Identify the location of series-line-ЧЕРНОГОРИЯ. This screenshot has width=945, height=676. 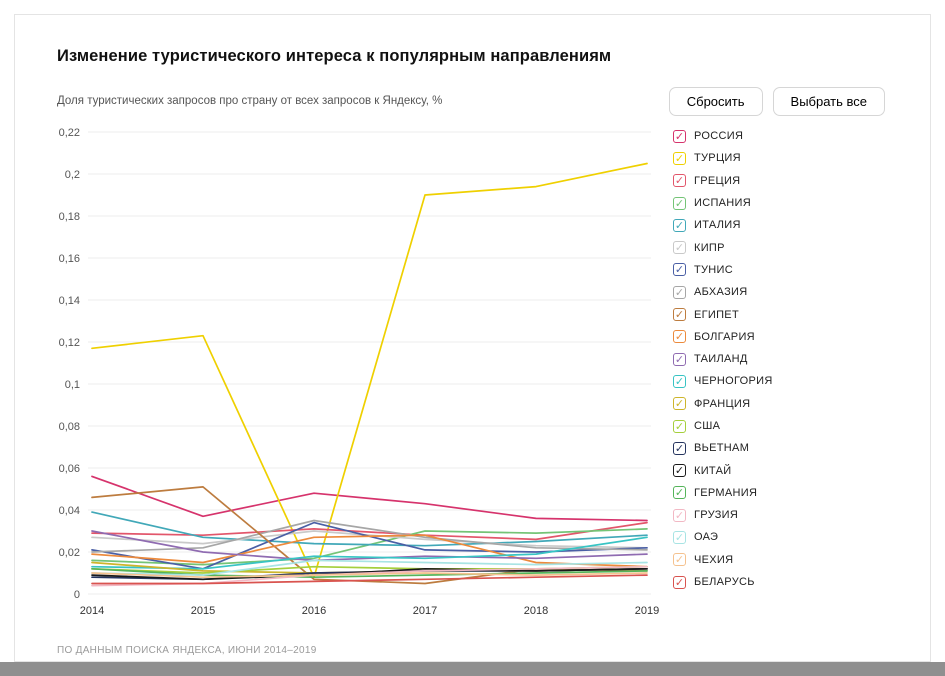
(369, 553).